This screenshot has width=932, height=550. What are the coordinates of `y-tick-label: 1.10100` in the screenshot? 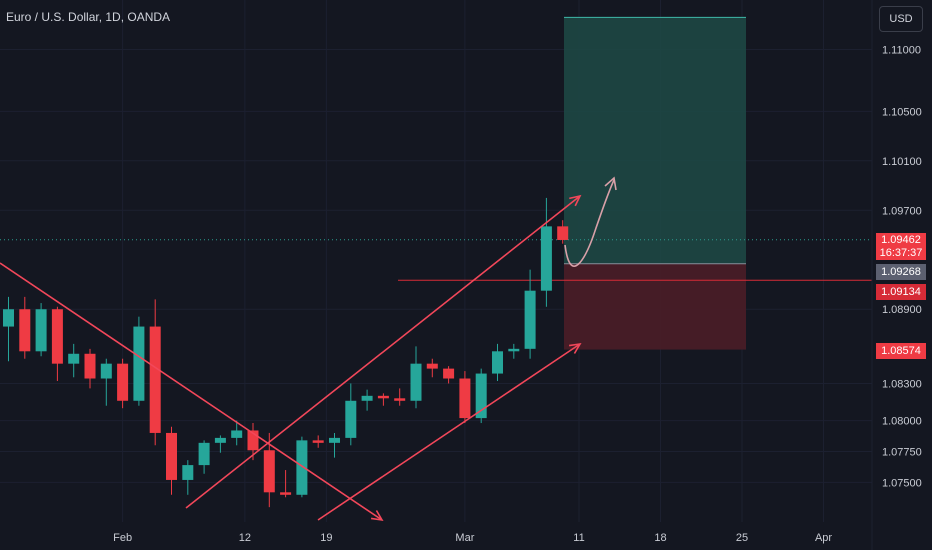 It's located at (902, 162).